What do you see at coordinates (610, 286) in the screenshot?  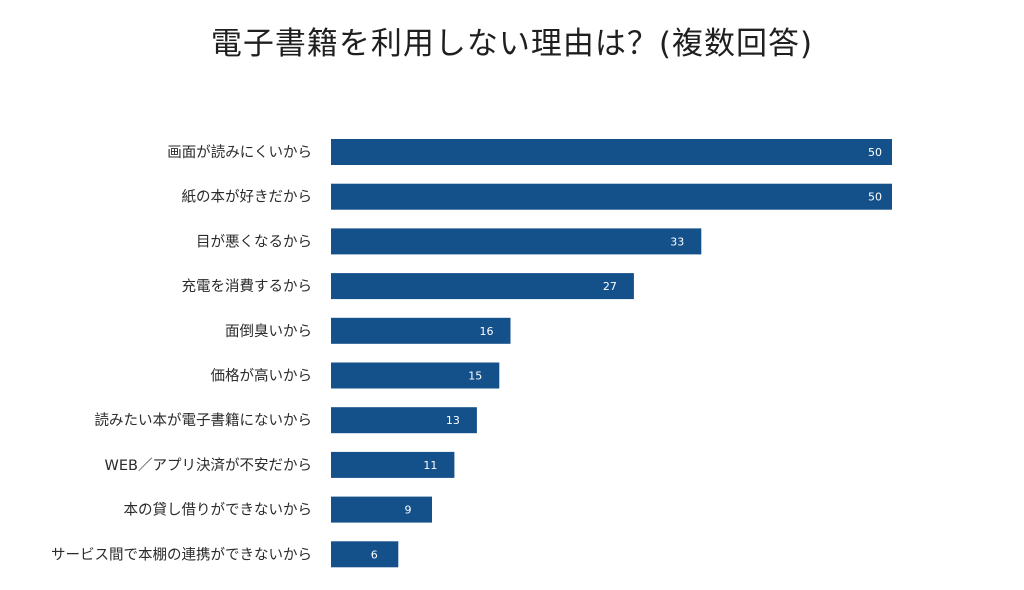 I see `value-label-3: 27` at bounding box center [610, 286].